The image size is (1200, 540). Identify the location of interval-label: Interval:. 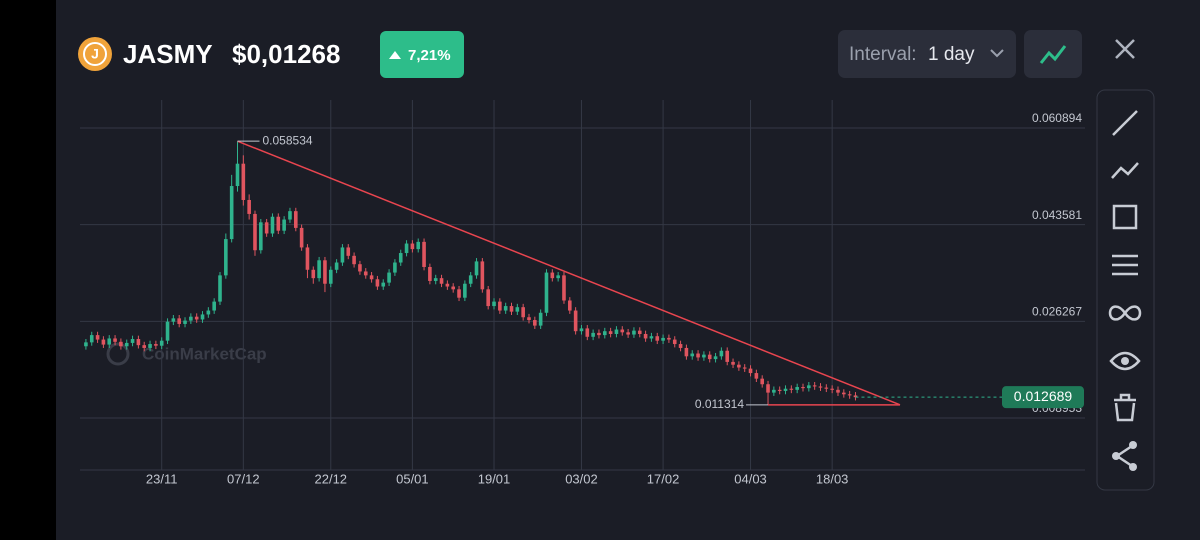
(883, 54).